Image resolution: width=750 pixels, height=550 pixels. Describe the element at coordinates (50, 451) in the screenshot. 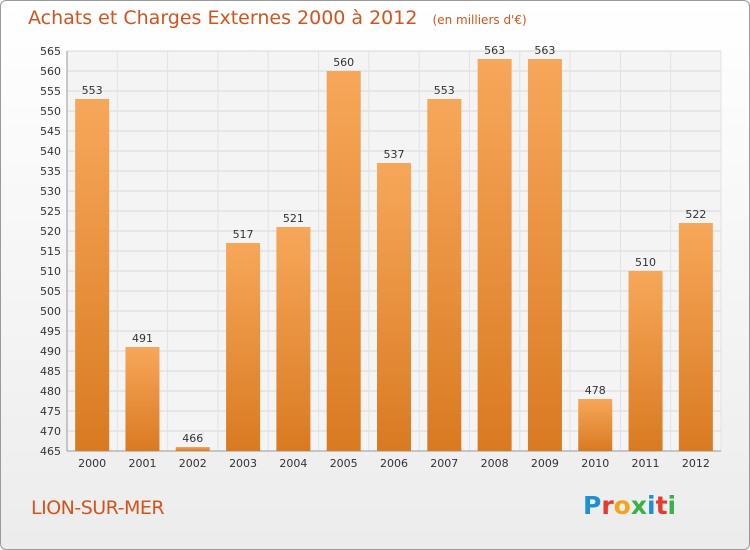

I see `y-tick-label: 465` at that location.